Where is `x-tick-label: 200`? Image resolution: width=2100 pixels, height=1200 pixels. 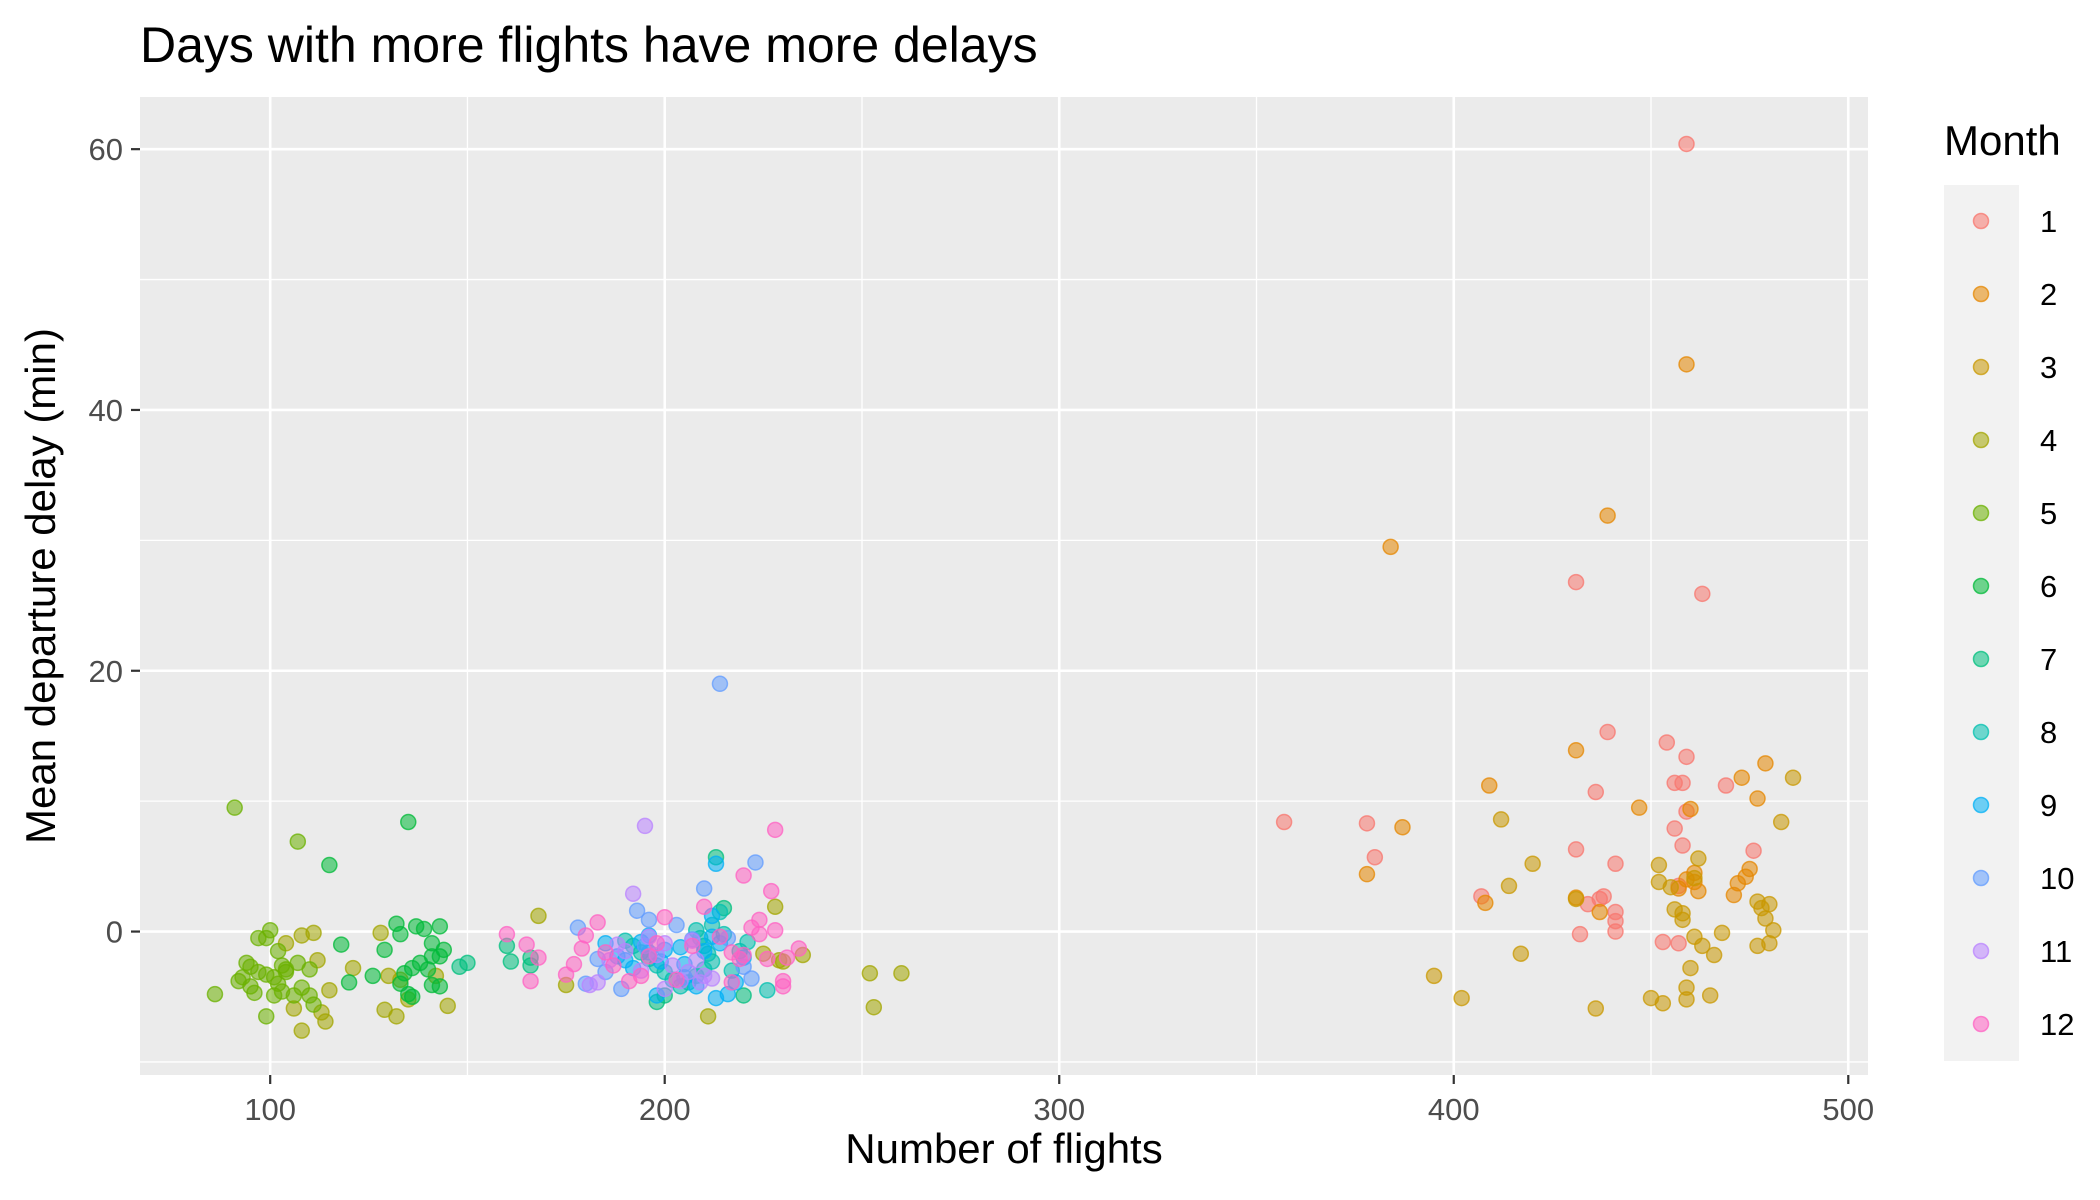 x-tick-label: 200 is located at coordinates (665, 1109).